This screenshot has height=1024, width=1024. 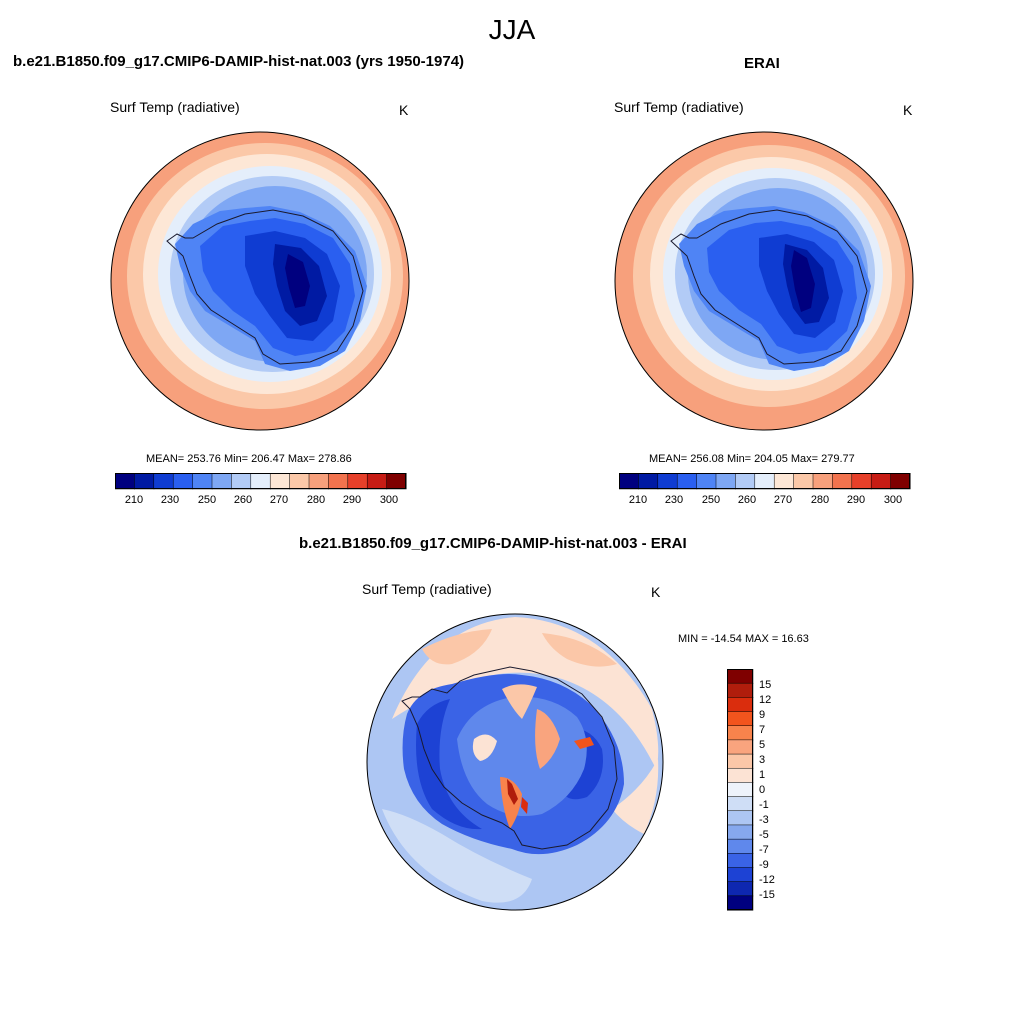 I want to click on right-cb-tick: 260, so click(x=747, y=500).